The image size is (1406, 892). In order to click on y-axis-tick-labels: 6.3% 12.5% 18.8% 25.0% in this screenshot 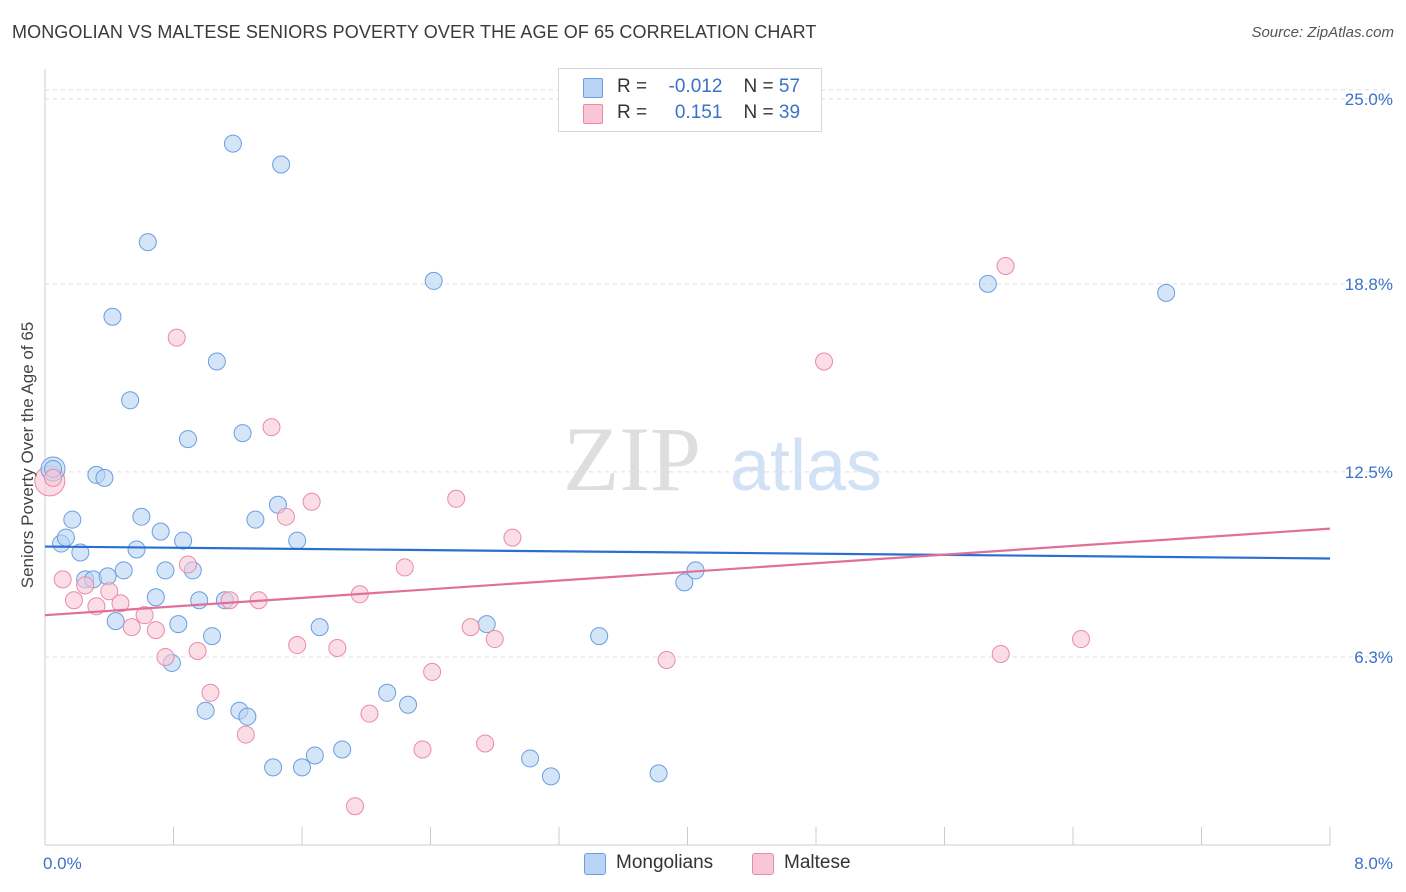, I will do `click(1369, 378)`.